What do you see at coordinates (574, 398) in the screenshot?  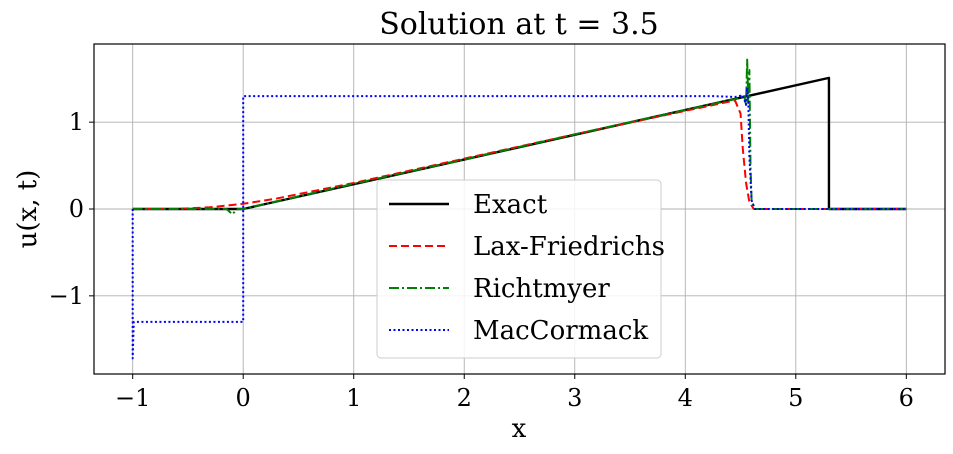 I see `x-tick-label: 3` at bounding box center [574, 398].